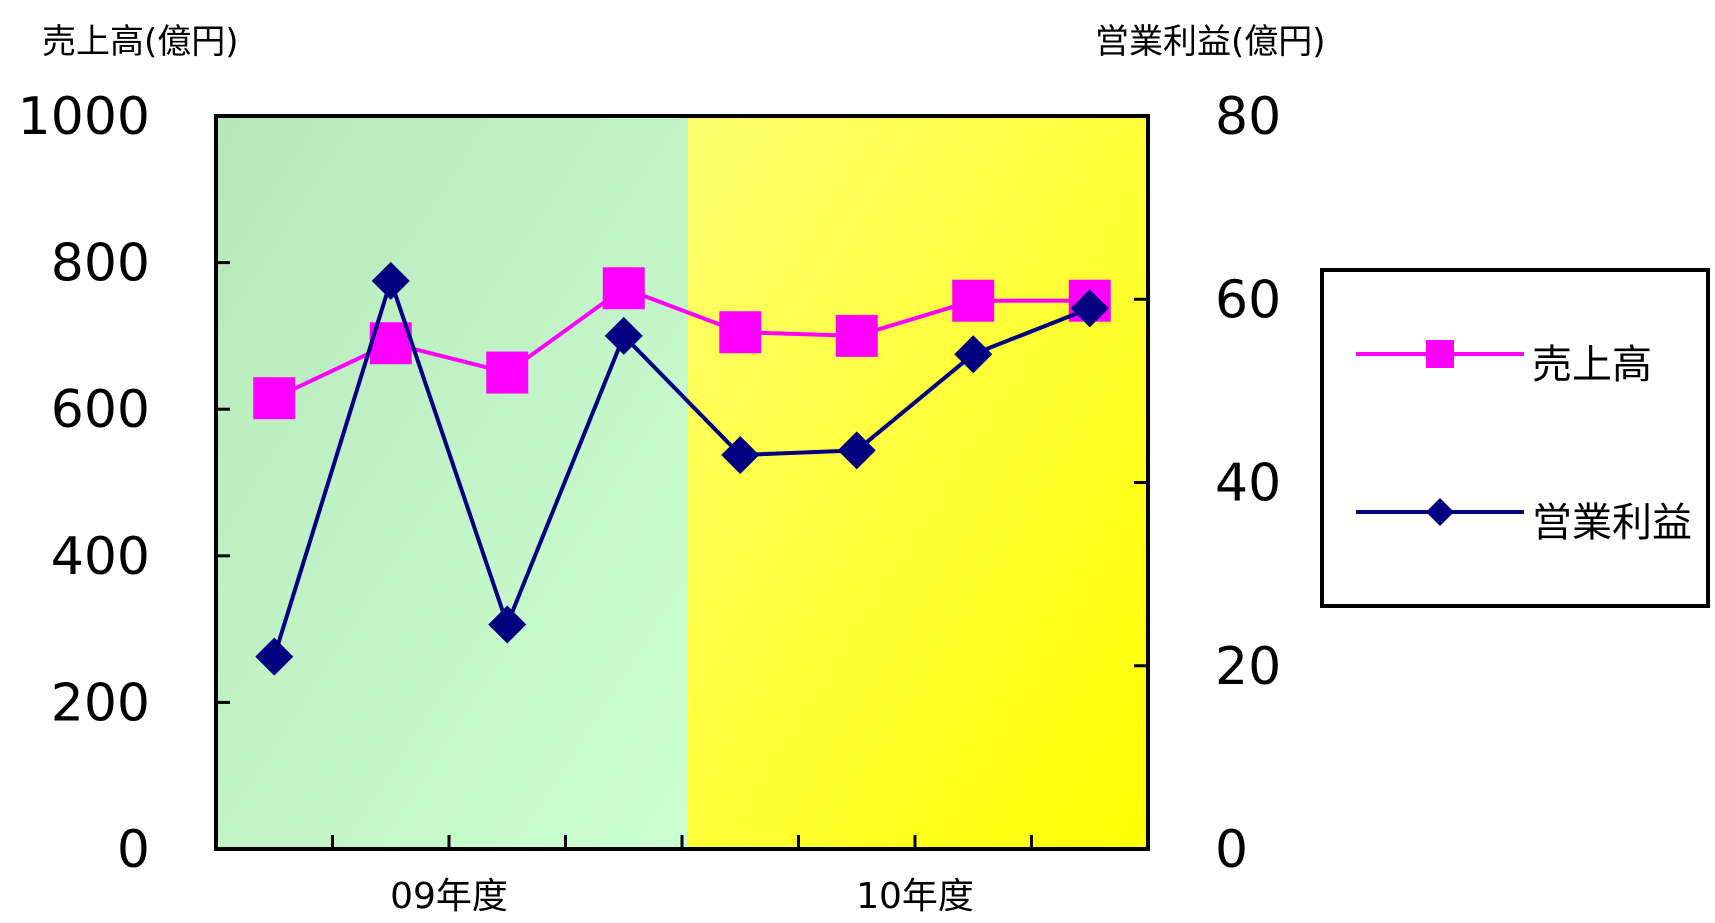 The height and width of the screenshot is (923, 1715). Describe the element at coordinates (1231, 850) in the screenshot. I see `right-tick-label: 0` at that location.